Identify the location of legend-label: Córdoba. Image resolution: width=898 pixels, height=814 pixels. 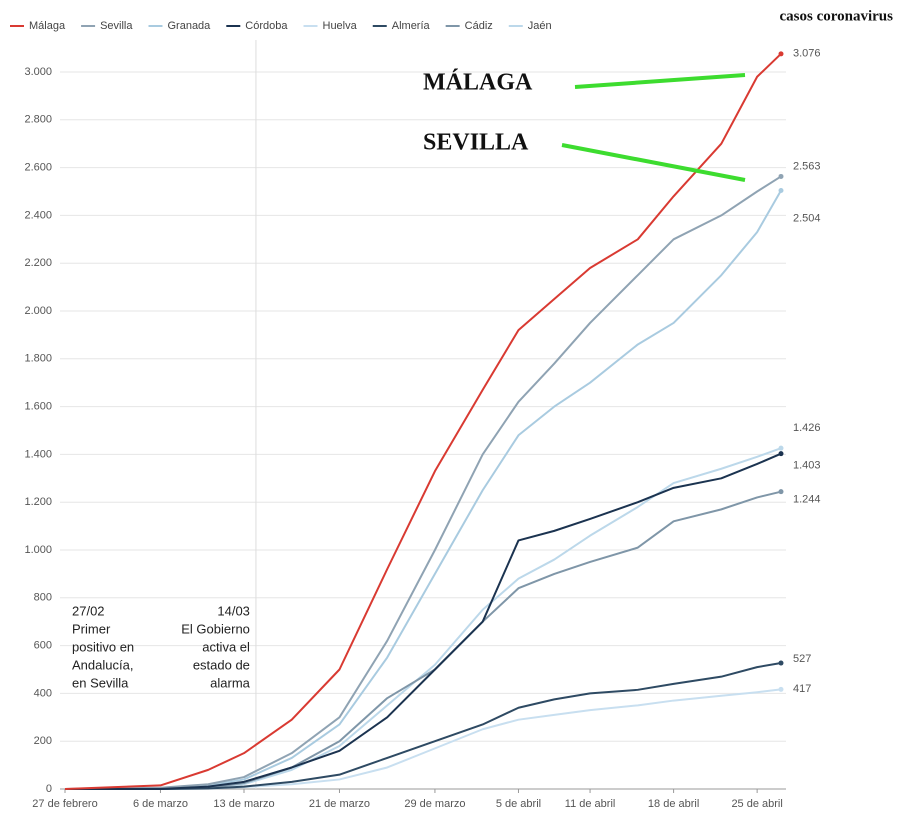
(266, 26).